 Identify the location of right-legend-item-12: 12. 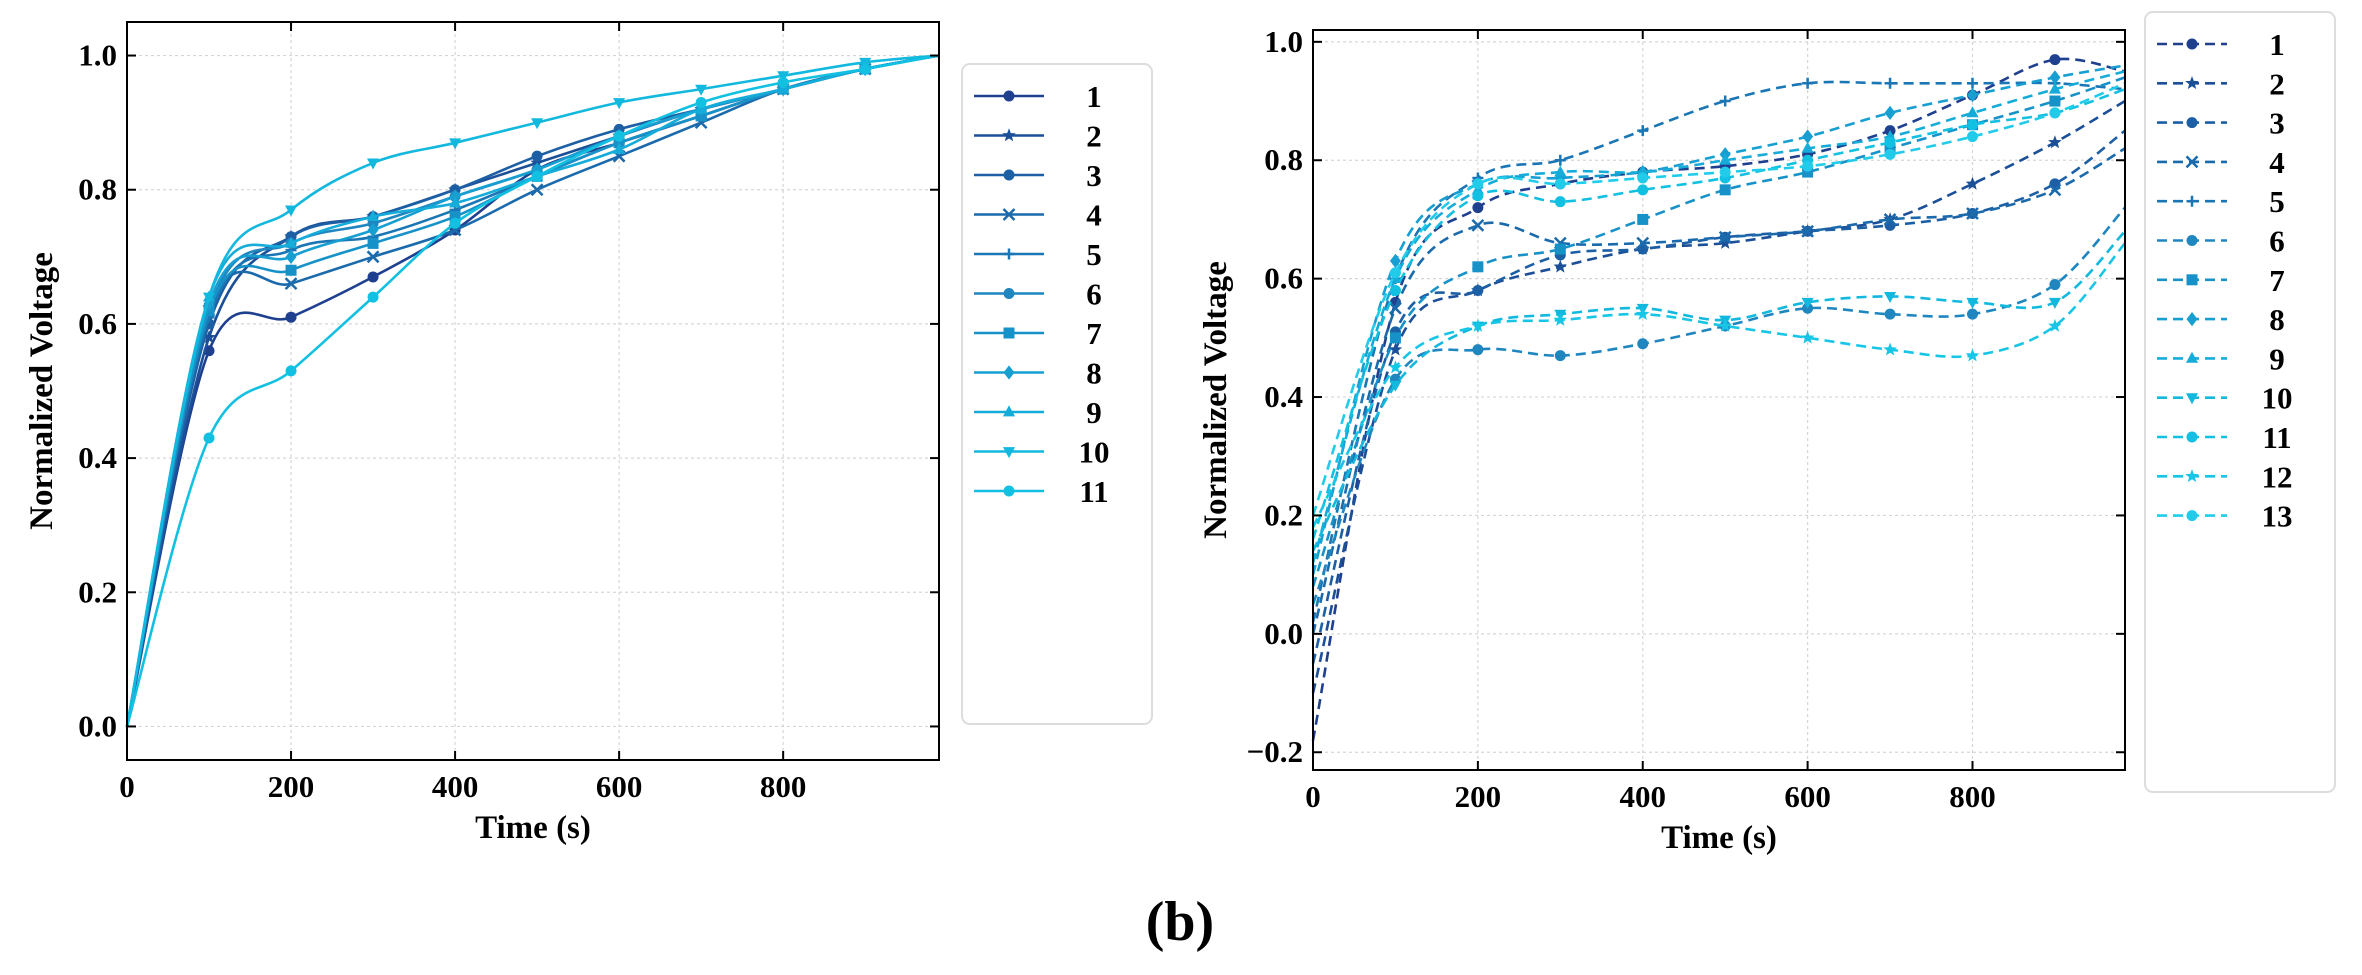
(2225, 476).